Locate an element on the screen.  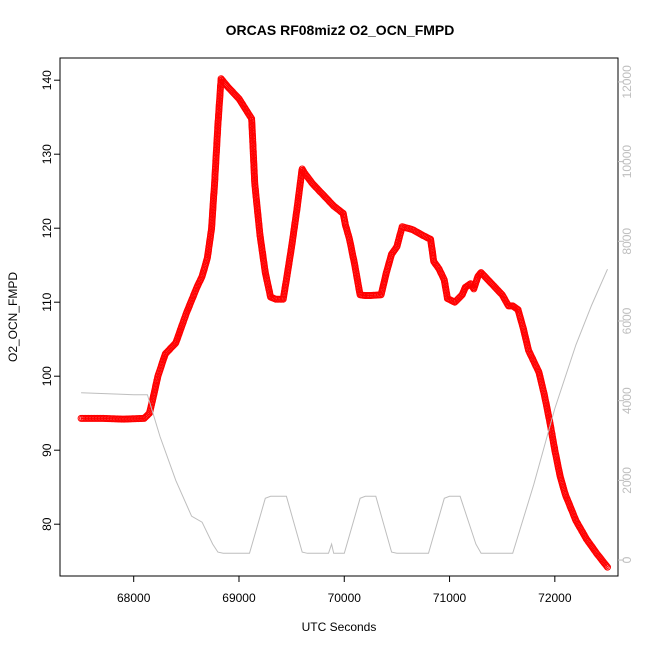
y2-tick-label: 4000 is located at coordinates (627, 400).